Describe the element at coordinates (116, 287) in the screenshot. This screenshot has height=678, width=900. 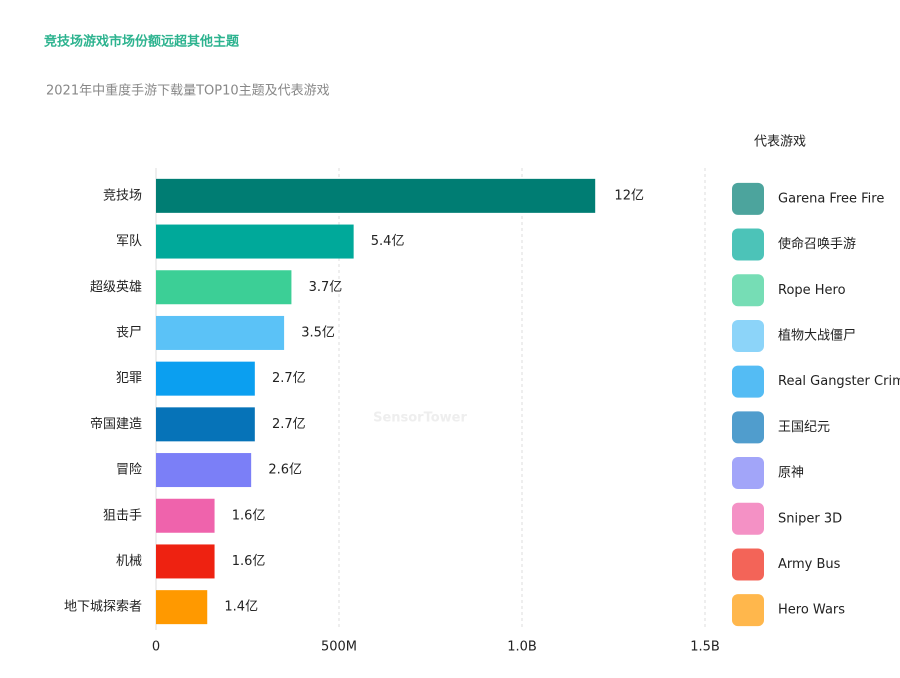
I see `y-tick-label: 超级英雄` at that location.